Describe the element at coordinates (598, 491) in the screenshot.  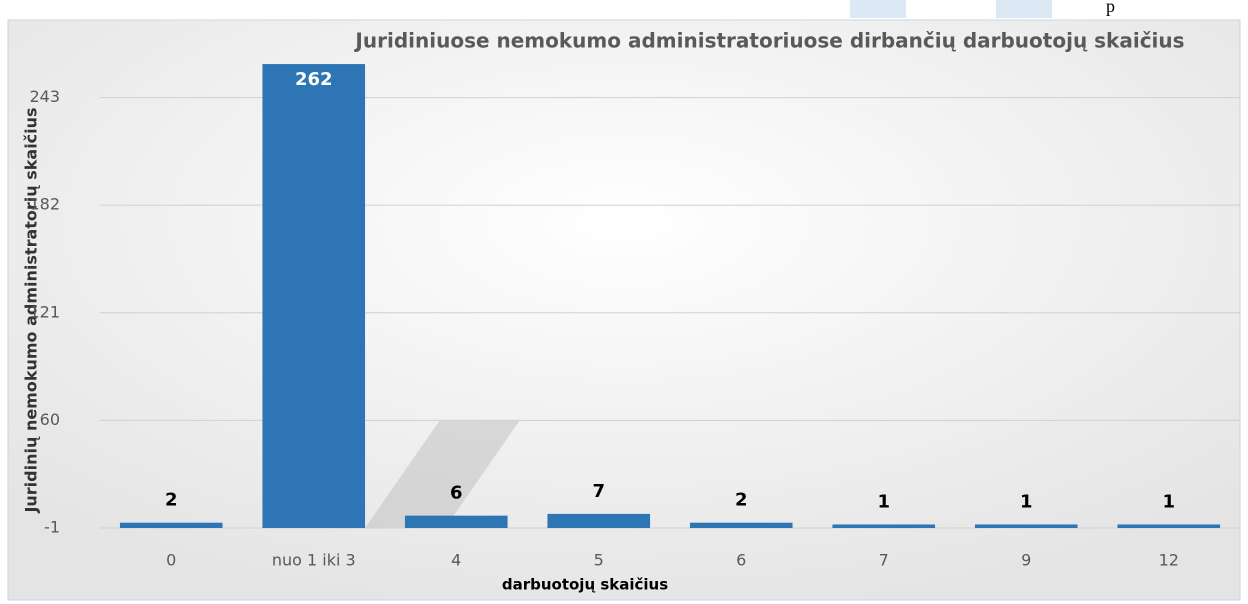
I see `data-label: 7` at that location.